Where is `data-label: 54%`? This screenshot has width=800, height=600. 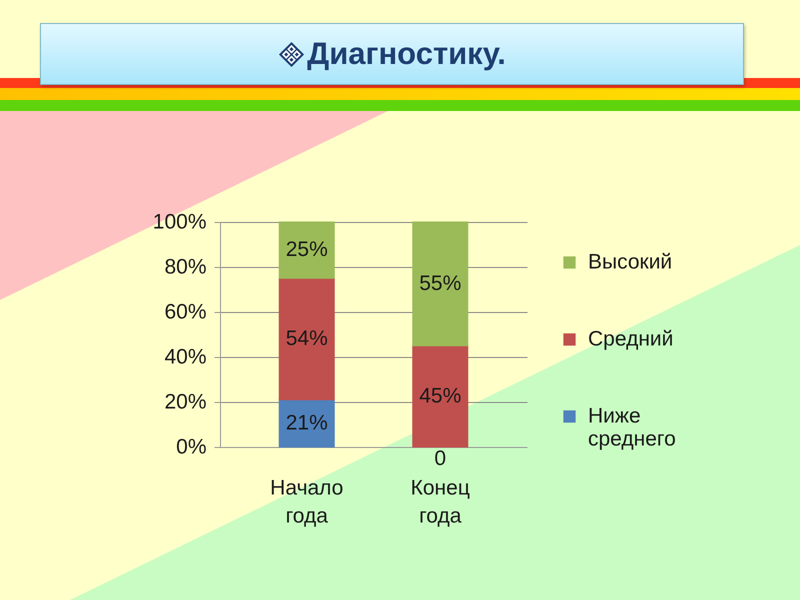
data-label: 54% is located at coordinates (307, 338).